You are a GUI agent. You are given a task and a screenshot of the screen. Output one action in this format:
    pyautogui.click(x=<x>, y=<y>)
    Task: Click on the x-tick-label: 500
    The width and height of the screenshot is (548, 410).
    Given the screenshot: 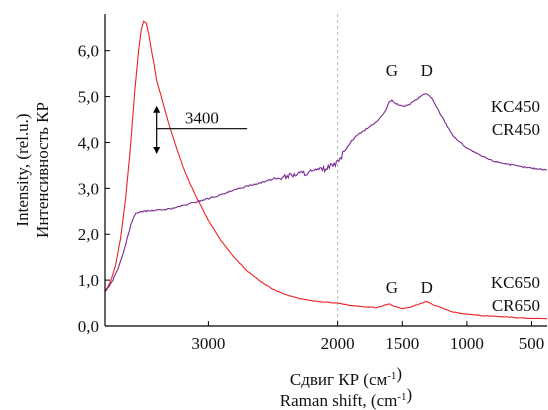 What is the action you would take?
    pyautogui.click(x=532, y=343)
    